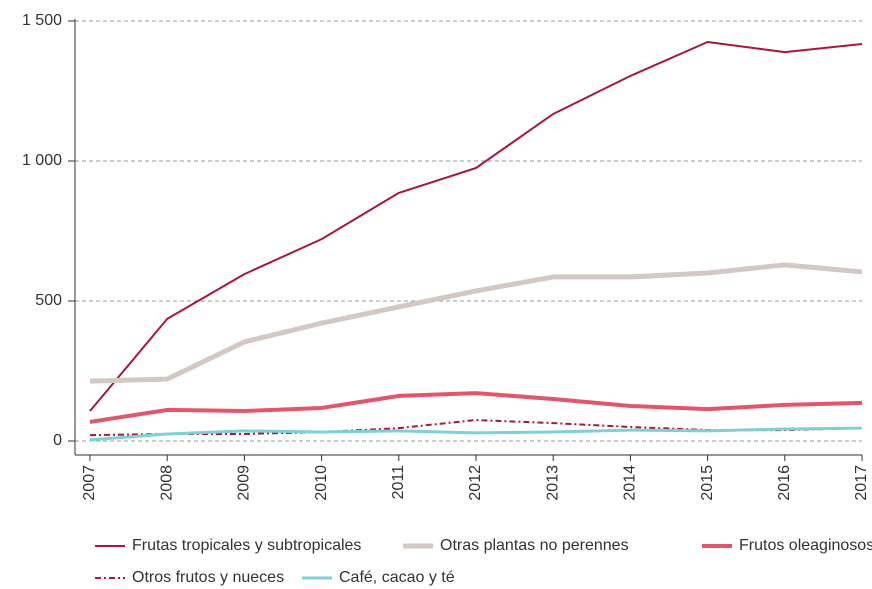  Describe the element at coordinates (166, 483) in the screenshot. I see `x-tick-label: 2008` at that location.